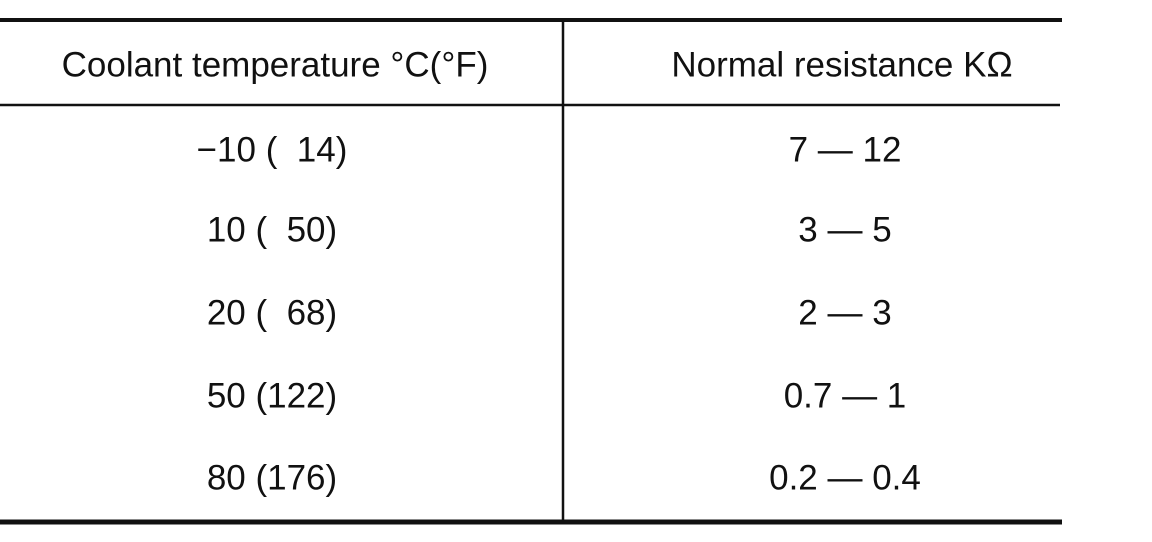 Image resolution: width=1152 pixels, height=542 pixels. What do you see at coordinates (845, 149) in the screenshot?
I see `table-cell: 7 — 12` at bounding box center [845, 149].